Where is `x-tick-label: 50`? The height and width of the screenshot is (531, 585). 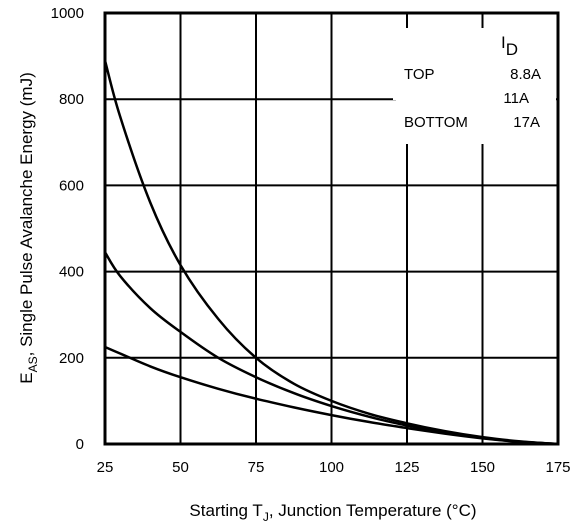
x-tick-label: 50 is located at coordinates (180, 467).